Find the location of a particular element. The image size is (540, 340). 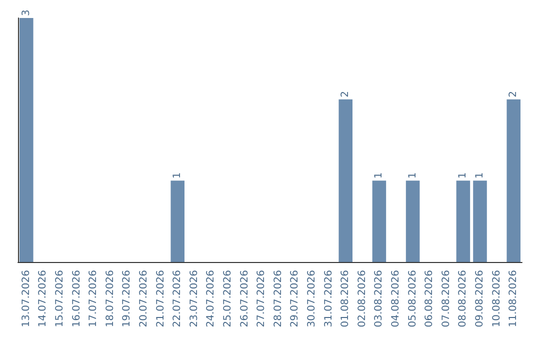

x-tick-label: 05.08.2026 is located at coordinates (412, 299).